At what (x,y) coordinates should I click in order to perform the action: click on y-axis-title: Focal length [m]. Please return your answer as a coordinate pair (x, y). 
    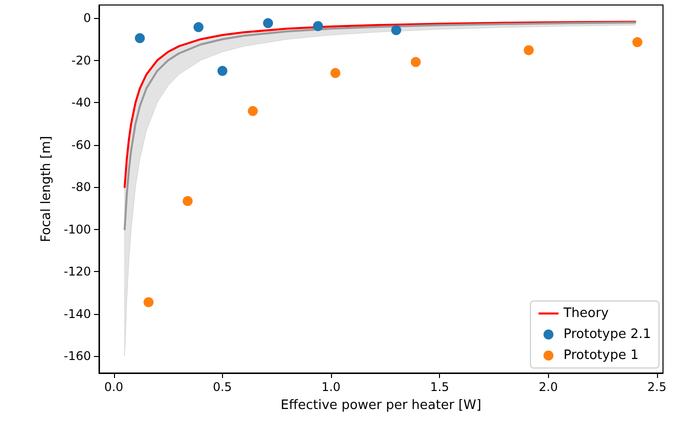
    Looking at the image, I should click on (46, 189).